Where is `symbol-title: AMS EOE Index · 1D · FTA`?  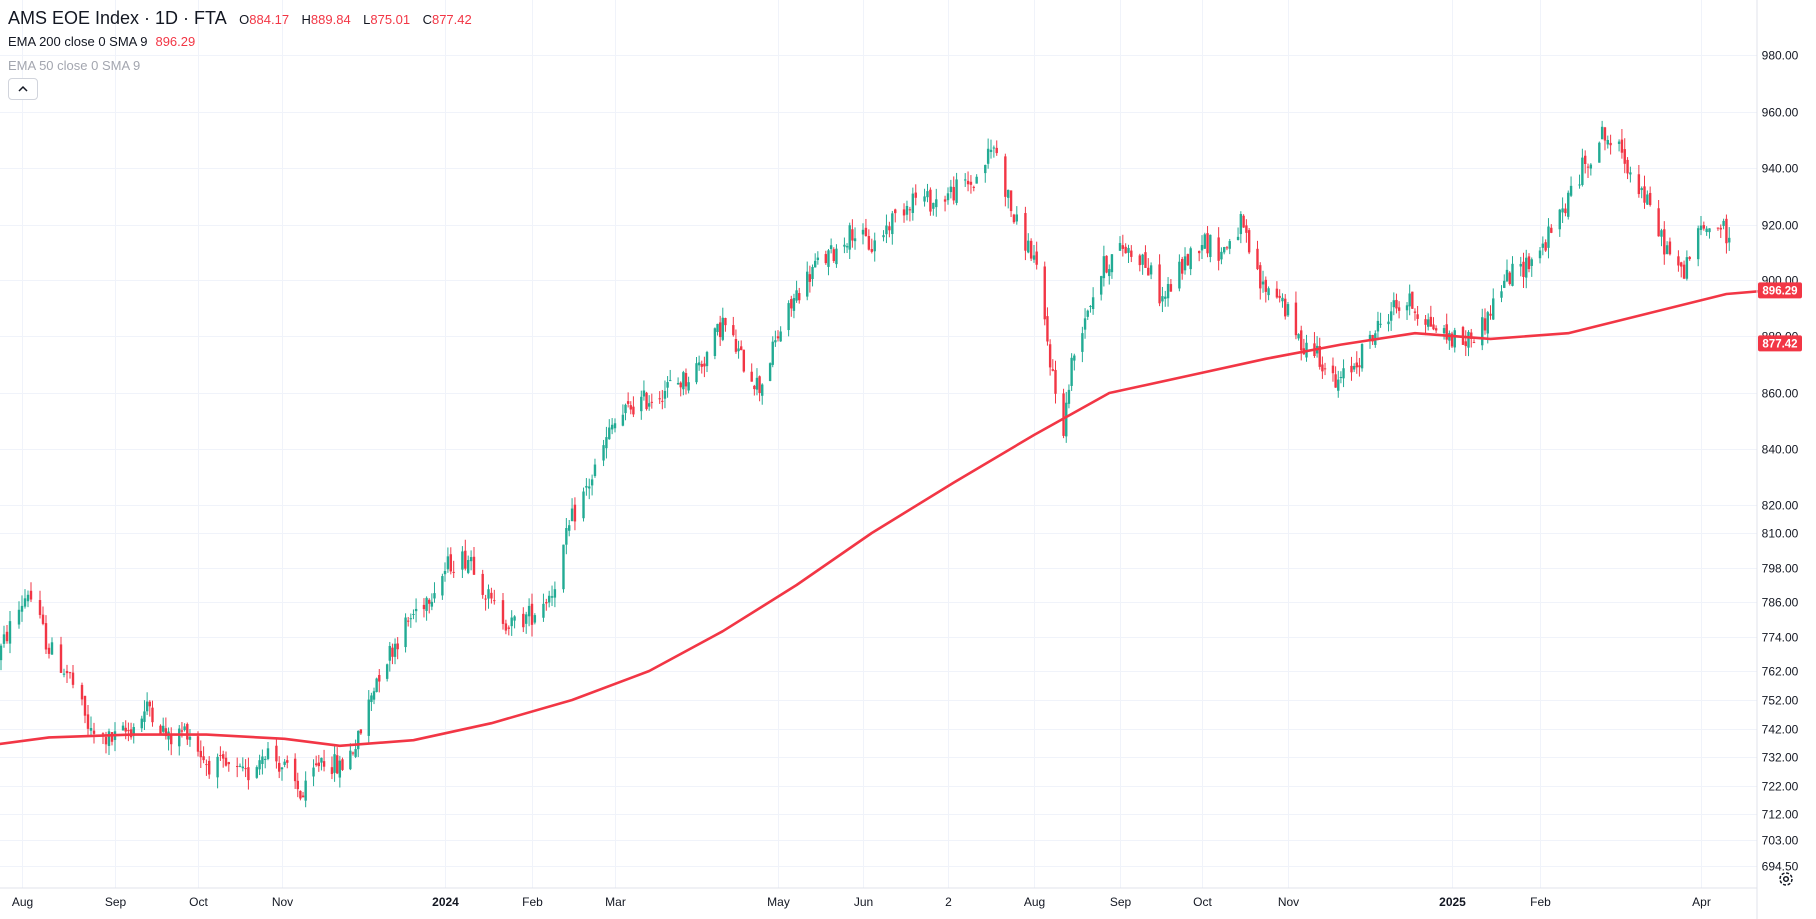
symbol-title: AMS EOE Index · 1D · FTA is located at coordinates (117, 18).